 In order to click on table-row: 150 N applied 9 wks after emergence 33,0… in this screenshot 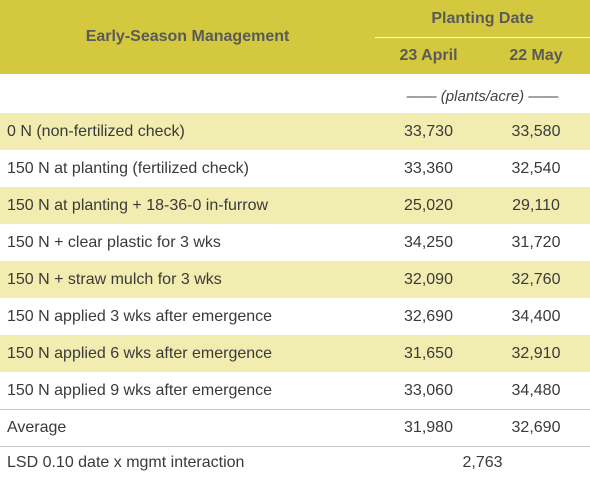, I will do `click(295, 390)`.